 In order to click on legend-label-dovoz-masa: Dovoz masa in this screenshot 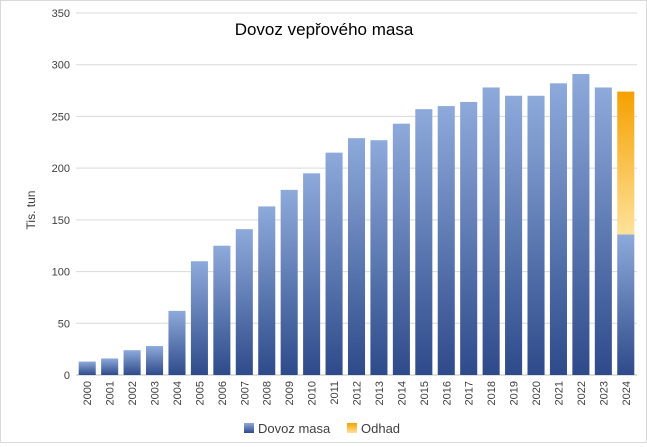, I will do `click(294, 428)`.